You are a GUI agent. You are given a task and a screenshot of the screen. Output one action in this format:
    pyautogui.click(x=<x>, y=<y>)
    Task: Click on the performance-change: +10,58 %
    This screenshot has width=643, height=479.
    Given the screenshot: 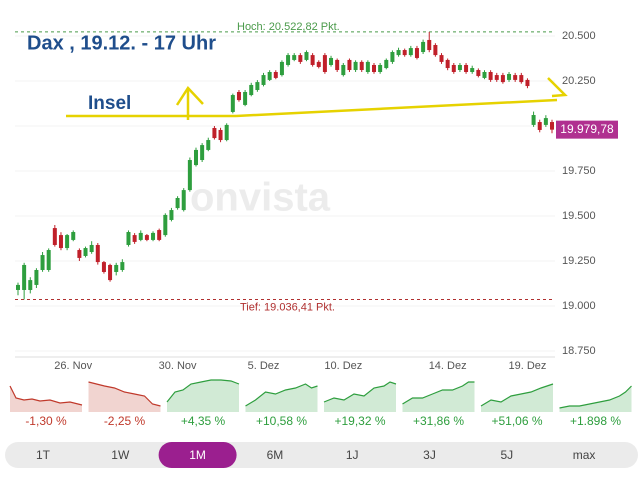 What is the action you would take?
    pyautogui.click(x=281, y=421)
    